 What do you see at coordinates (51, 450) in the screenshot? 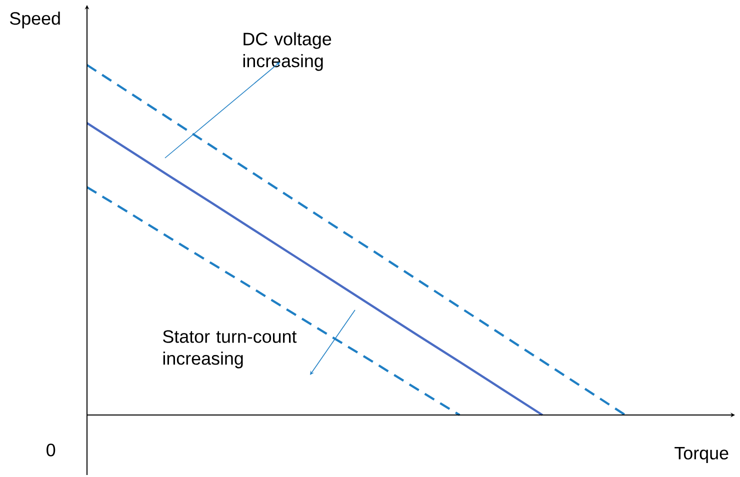
I see `text: 0` at bounding box center [51, 450].